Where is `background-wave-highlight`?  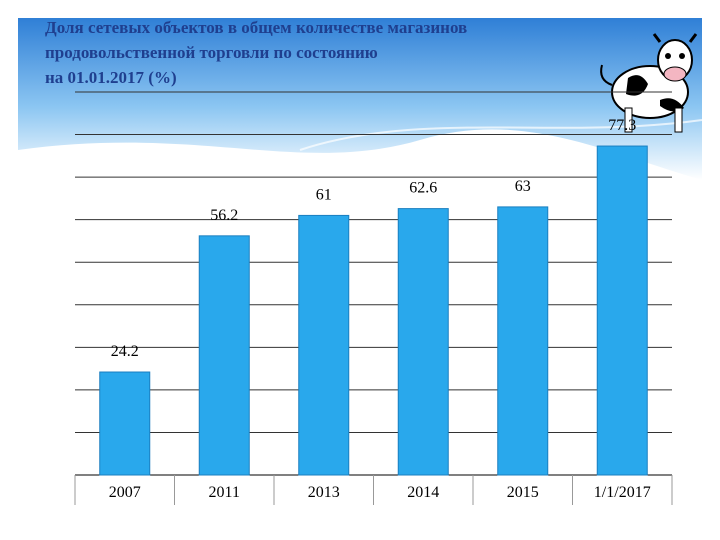 background-wave-highlight is located at coordinates (501, 135).